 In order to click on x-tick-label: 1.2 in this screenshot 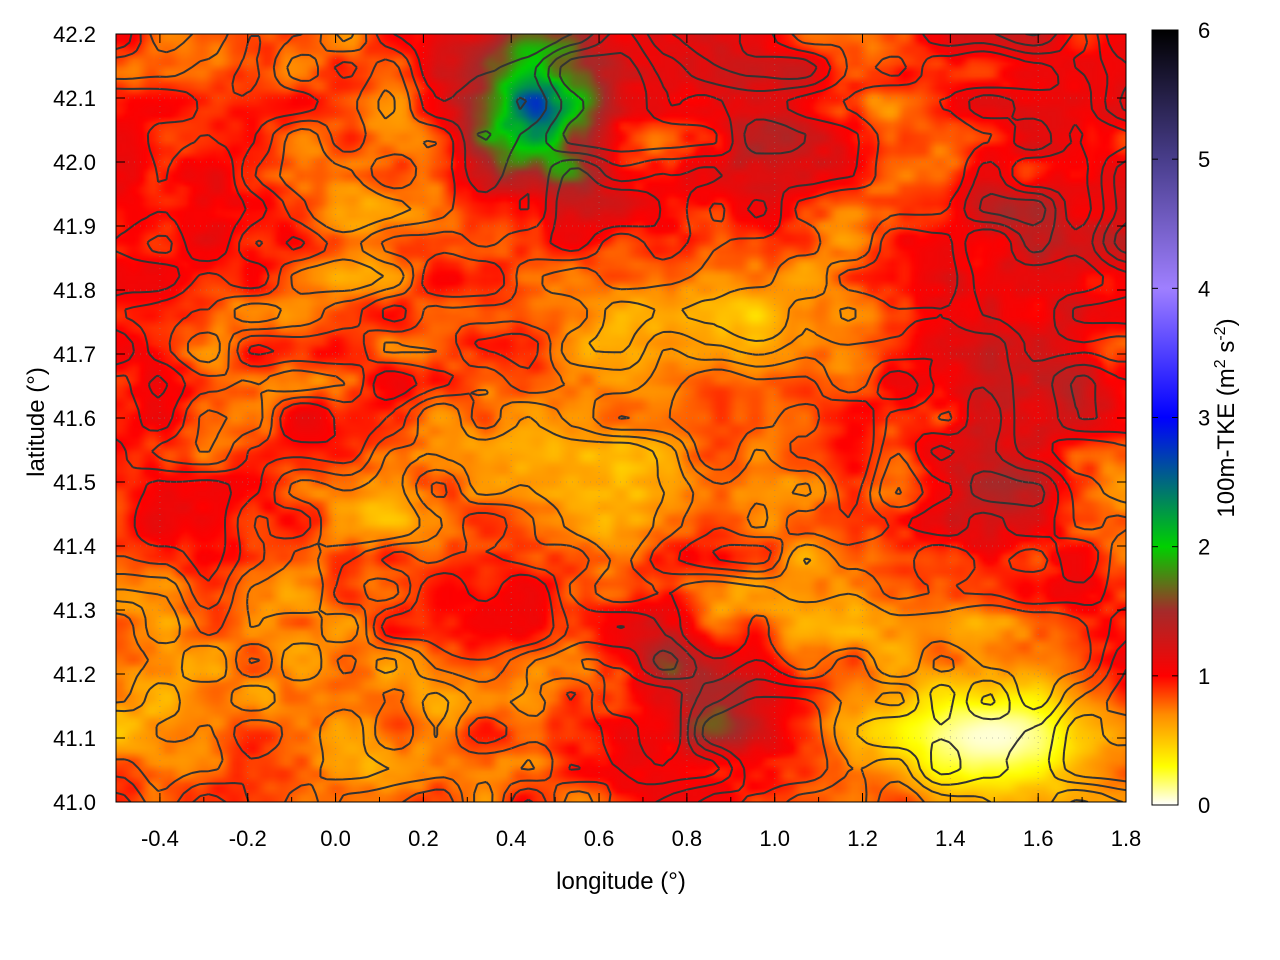, I will do `click(862, 838)`.